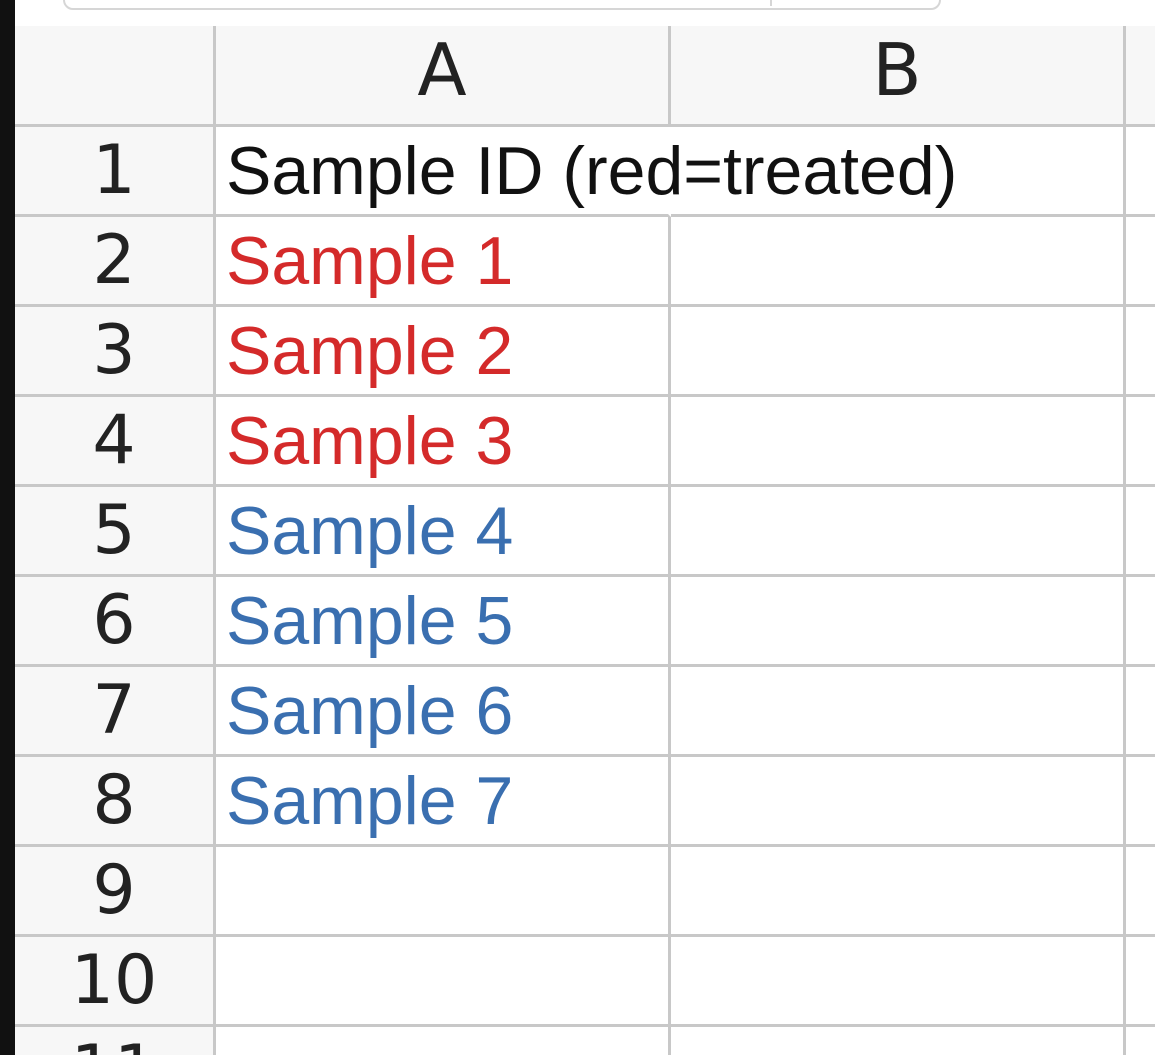  Describe the element at coordinates (898, 352) in the screenshot. I see `cell-b3` at that location.